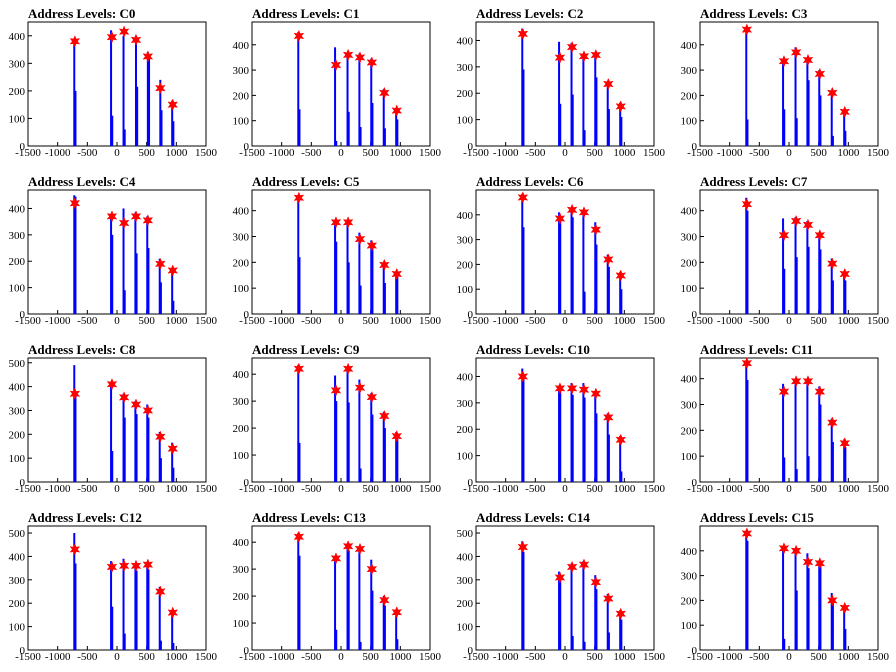 The height and width of the screenshot is (672, 896). I want to click on chart-title: Address Levels: C10, so click(533, 349).